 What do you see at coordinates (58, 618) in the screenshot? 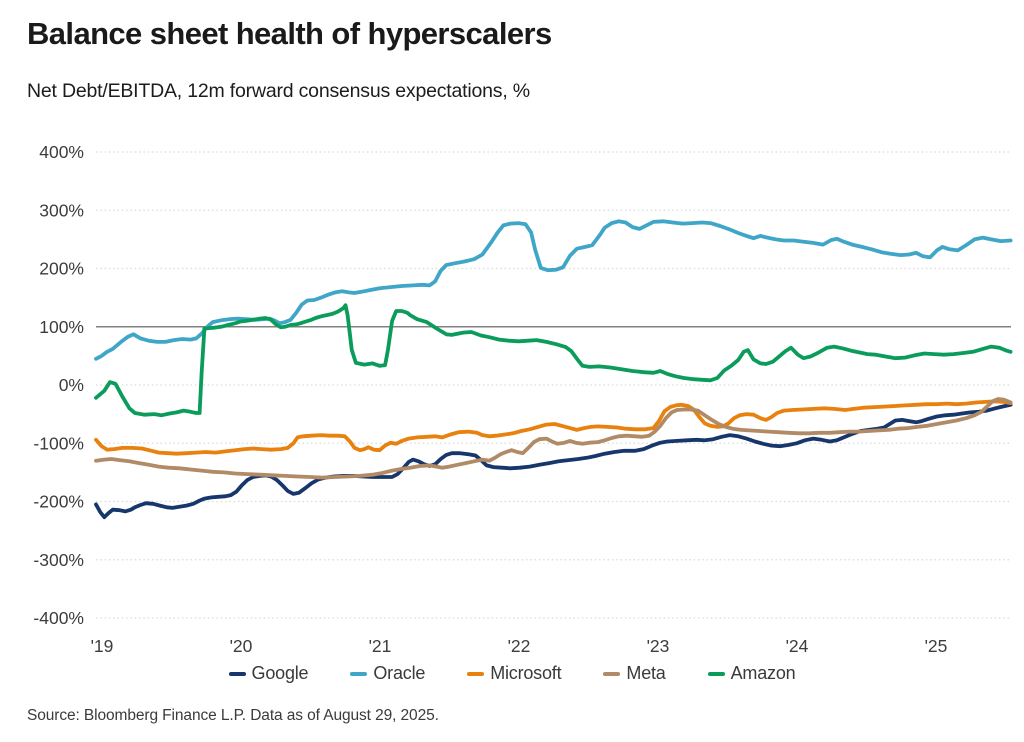
I see `y-axis-tick-label: -400%` at bounding box center [58, 618].